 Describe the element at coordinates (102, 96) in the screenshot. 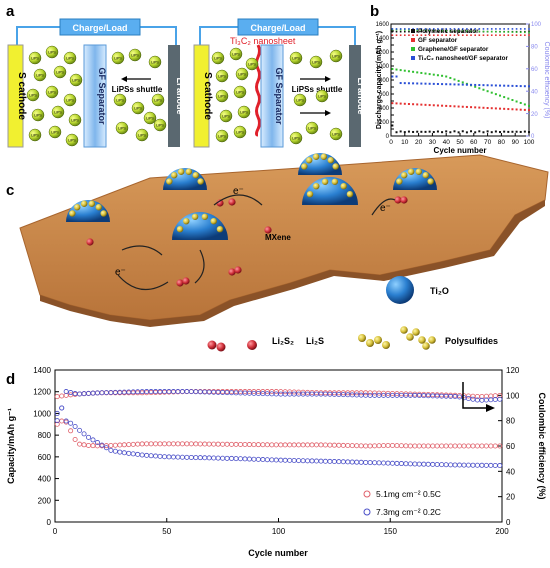

I see `gf-separator-label-left: GF Separator` at that location.